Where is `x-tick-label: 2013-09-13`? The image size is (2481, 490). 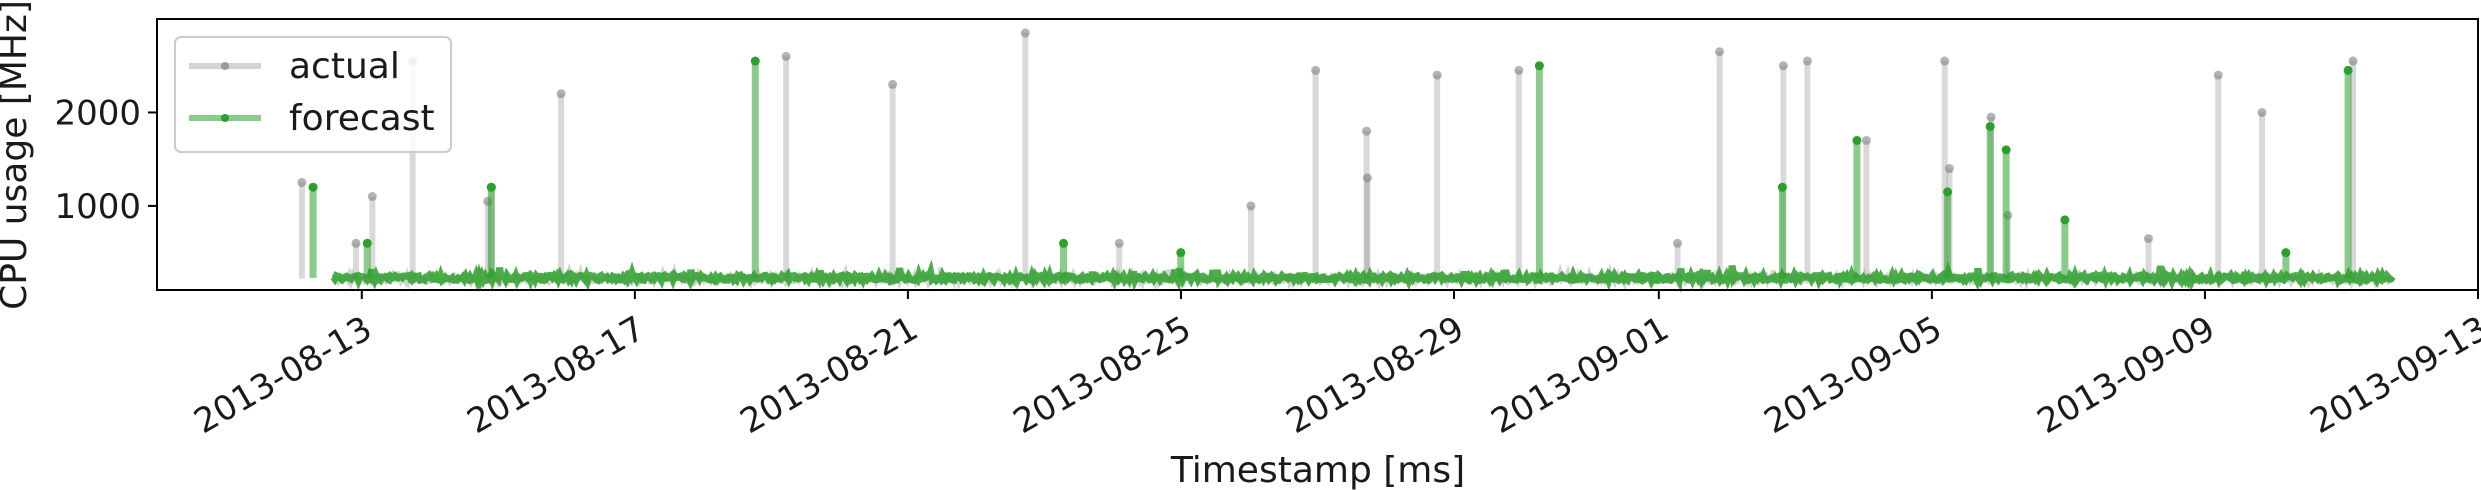 x-tick-label: 2013-09-13 is located at coordinates (2392, 375).